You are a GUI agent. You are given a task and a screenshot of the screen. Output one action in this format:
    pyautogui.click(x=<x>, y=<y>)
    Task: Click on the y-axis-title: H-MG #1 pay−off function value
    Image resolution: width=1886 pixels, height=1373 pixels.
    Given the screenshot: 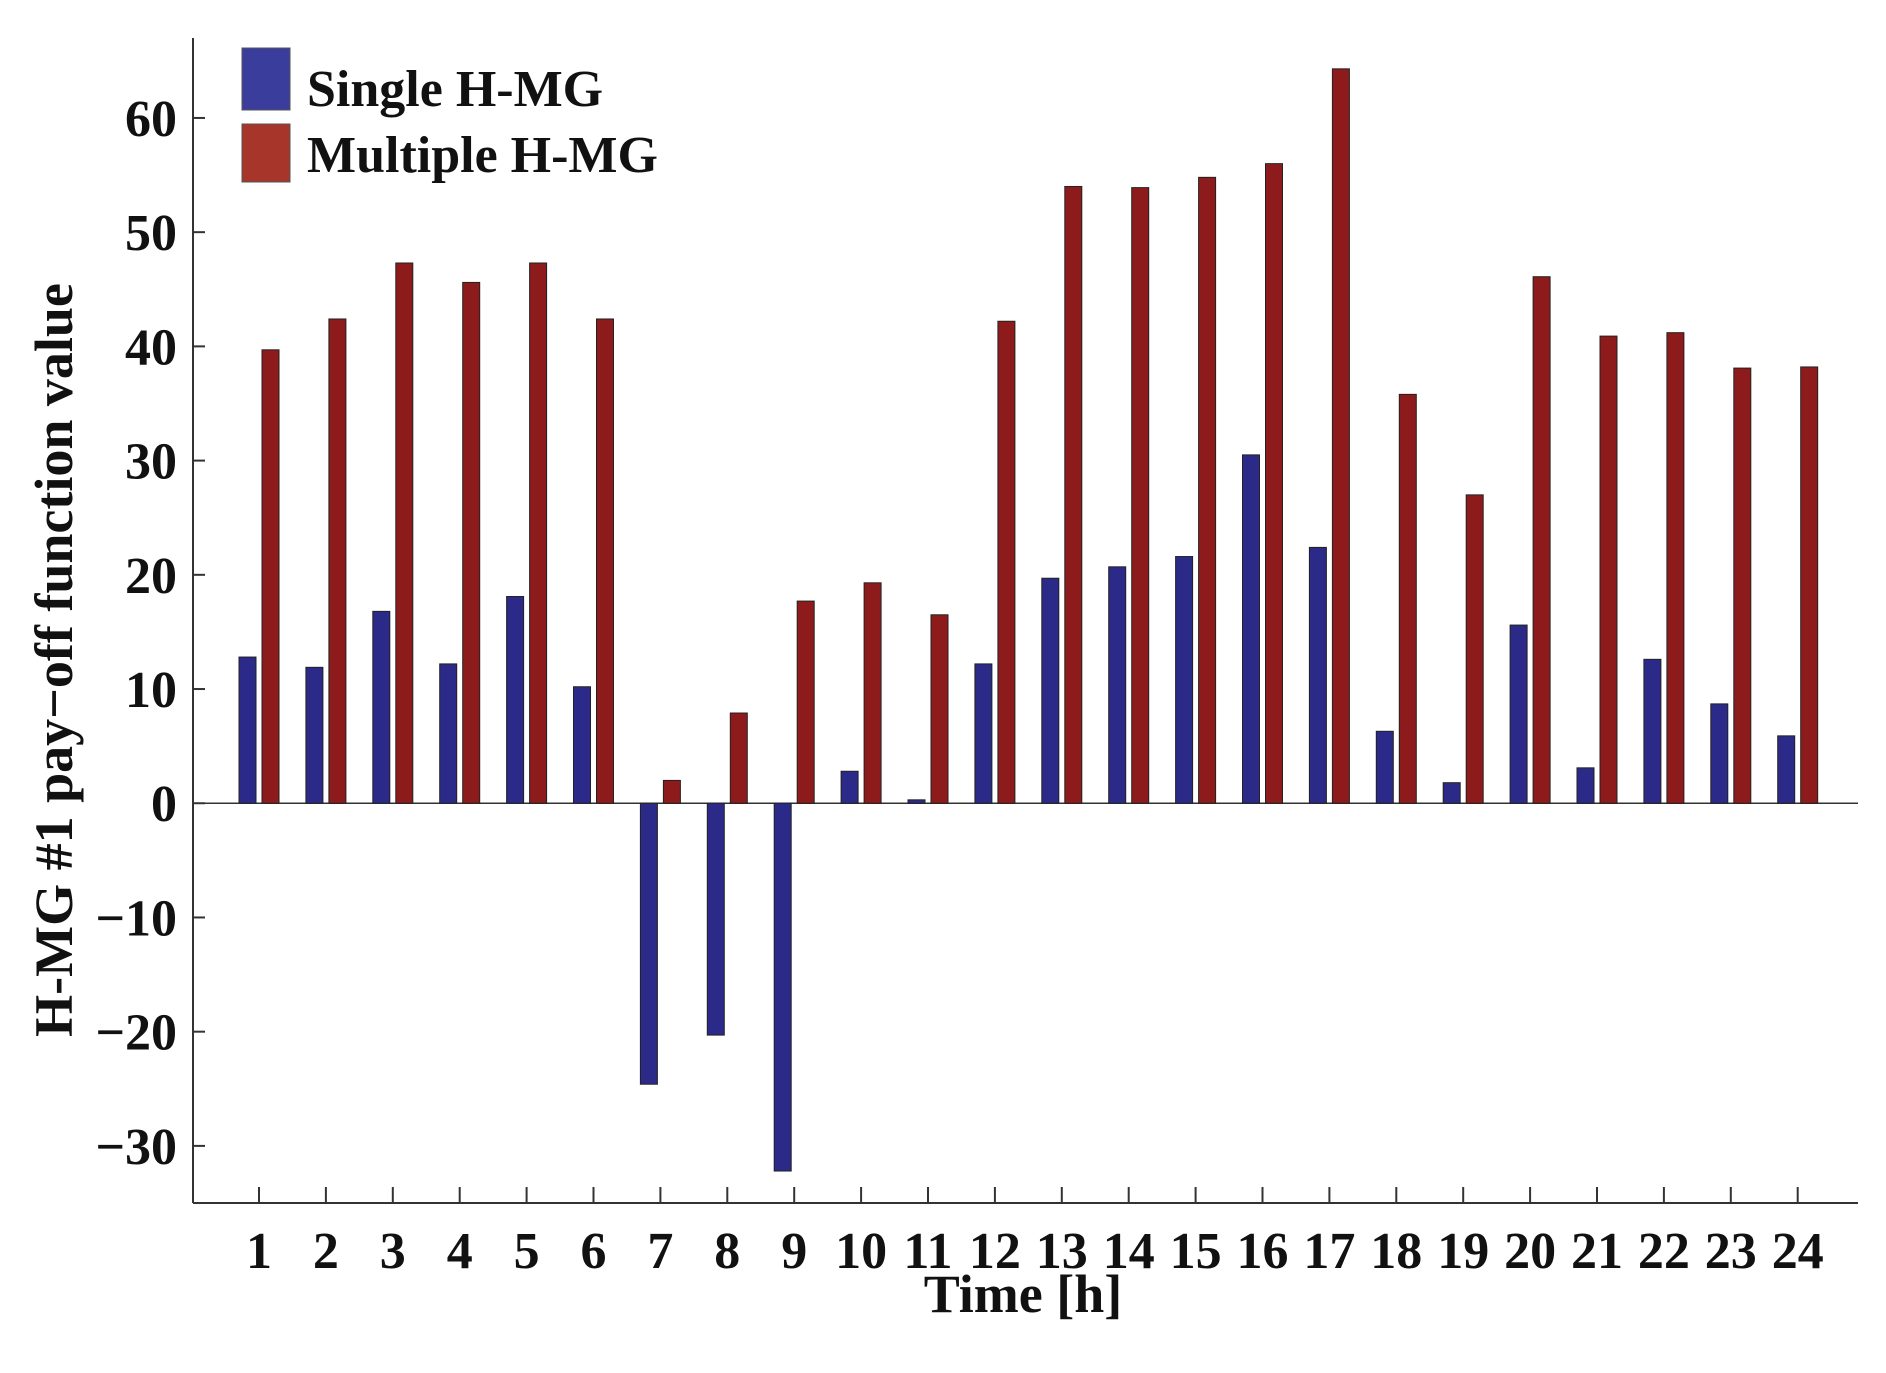 What is the action you would take?
    pyautogui.click(x=54, y=660)
    